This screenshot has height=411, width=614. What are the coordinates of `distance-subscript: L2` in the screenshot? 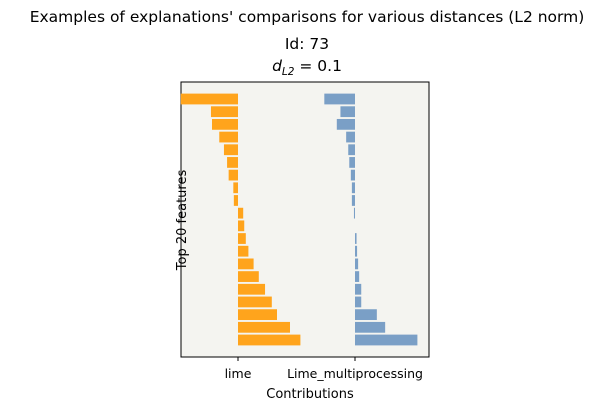 It's located at (288, 72).